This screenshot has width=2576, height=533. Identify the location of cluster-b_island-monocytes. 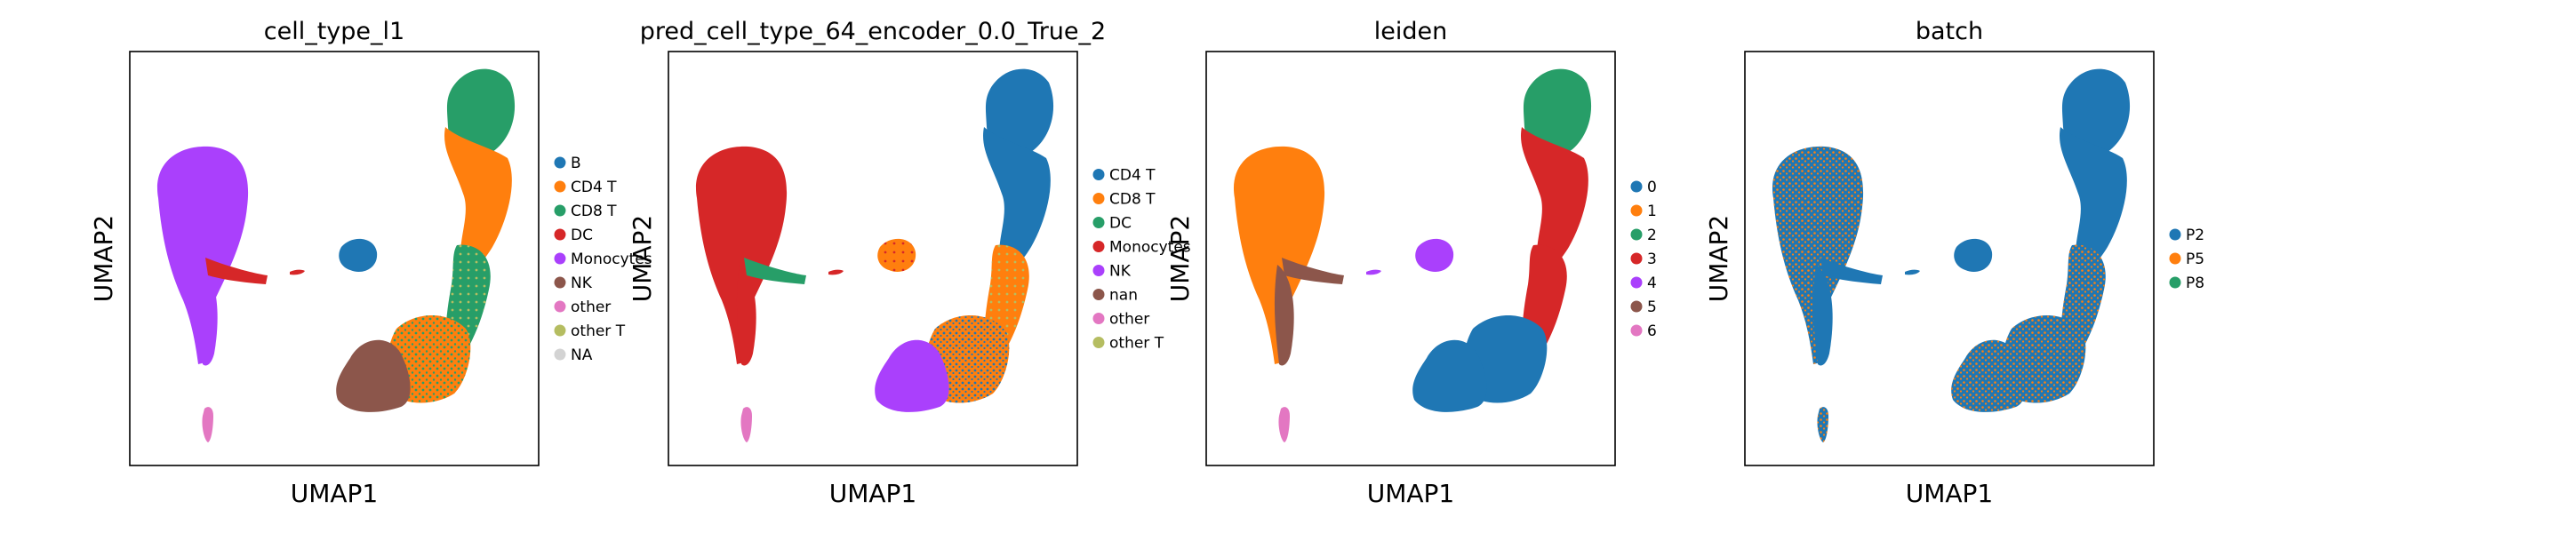
(896, 255).